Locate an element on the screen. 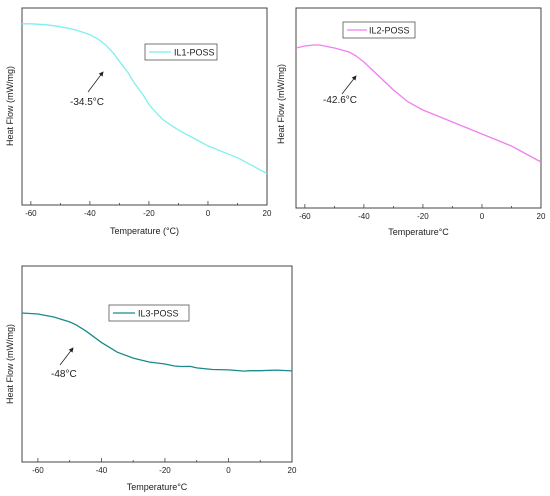 The image size is (550, 496). x-axis-label: Temperature (°C) is located at coordinates (144, 231).